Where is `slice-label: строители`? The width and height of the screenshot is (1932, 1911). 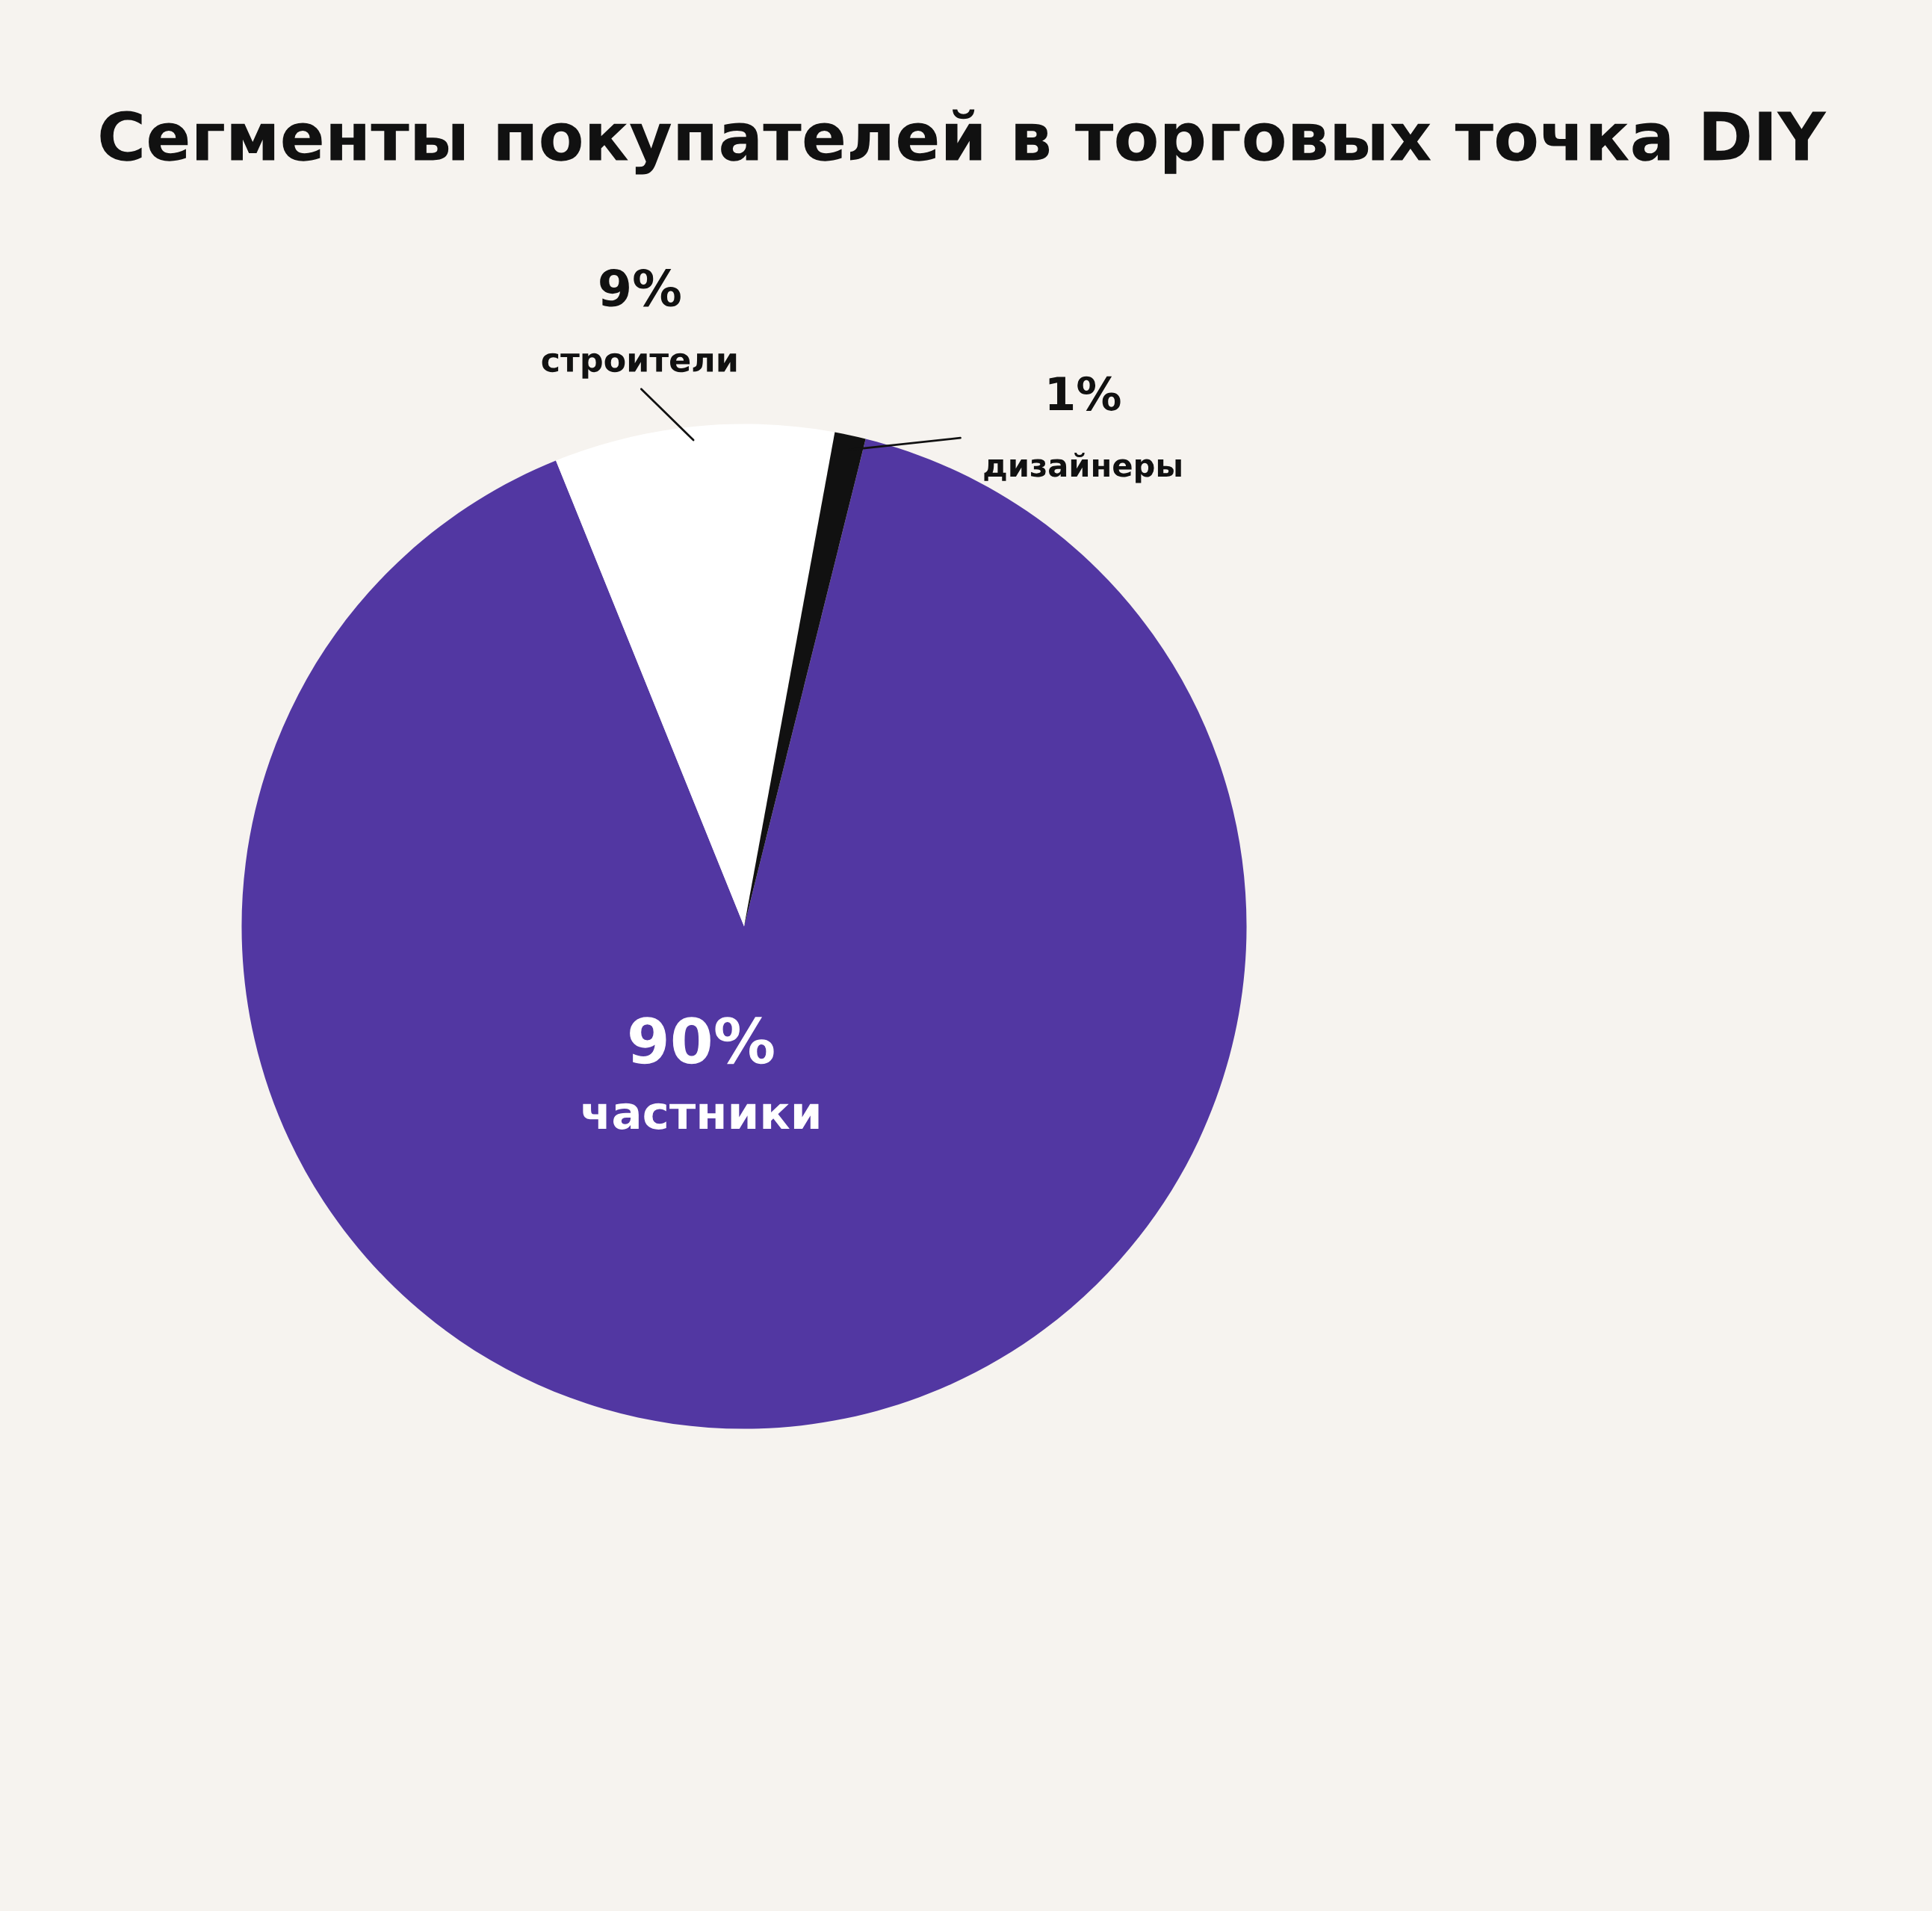 slice-label: строители is located at coordinates (639, 366).